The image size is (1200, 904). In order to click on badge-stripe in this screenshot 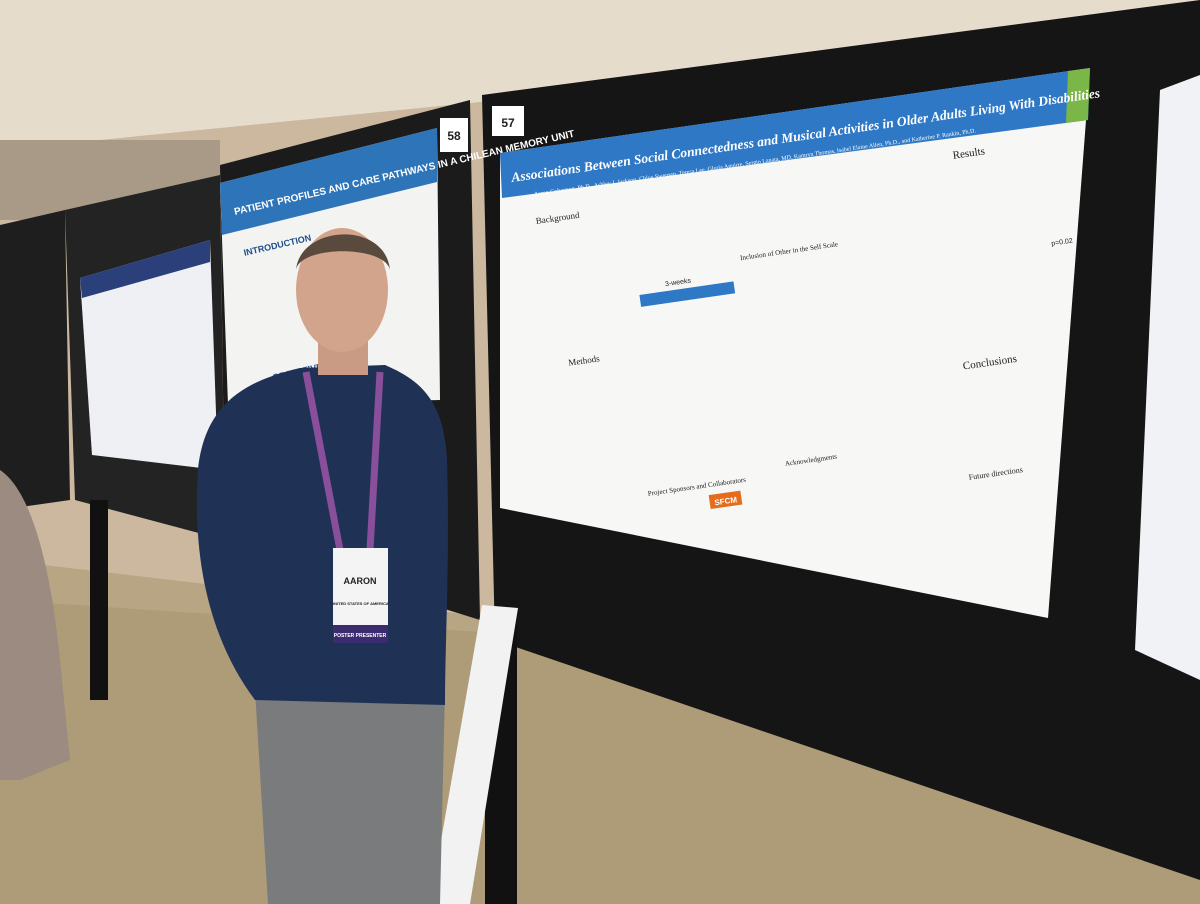, I will do `click(360, 634)`.